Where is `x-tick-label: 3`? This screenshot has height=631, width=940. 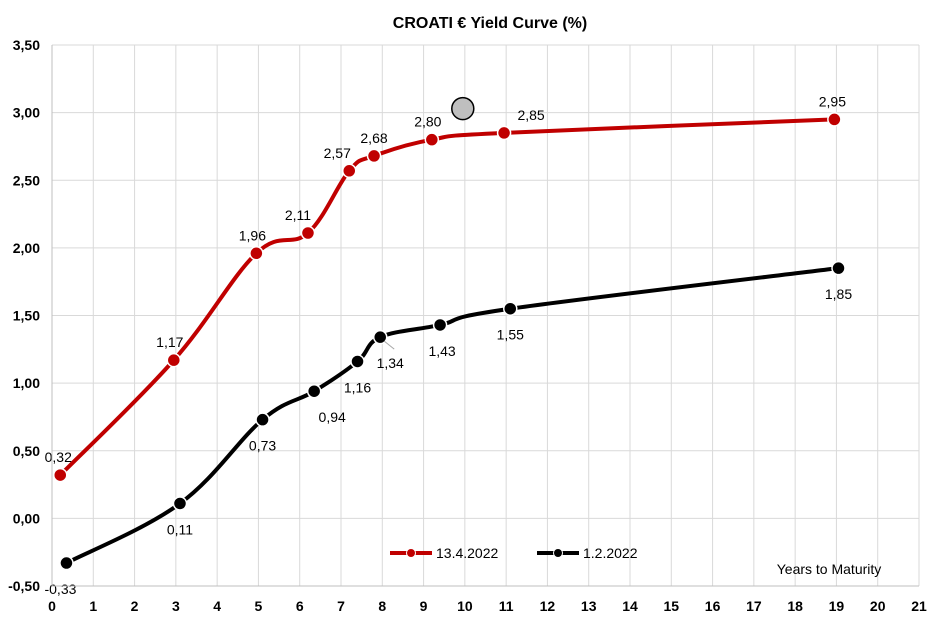
x-tick-label: 3 is located at coordinates (176, 606).